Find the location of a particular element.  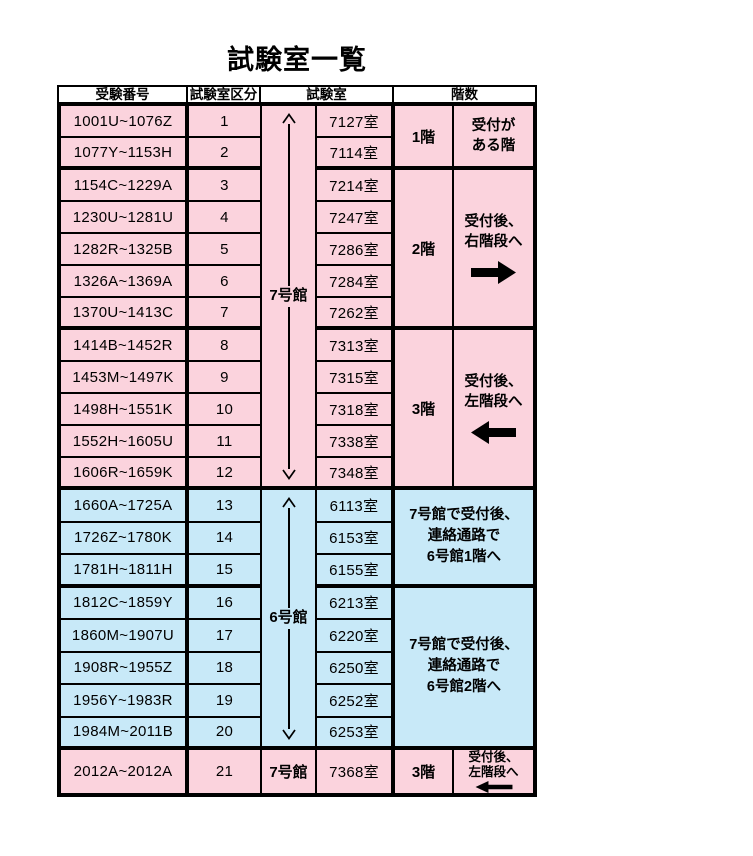

transfer-note-text: 7号館で受付後、 連絡通路で 6号館1階へ is located at coordinates (464, 536).